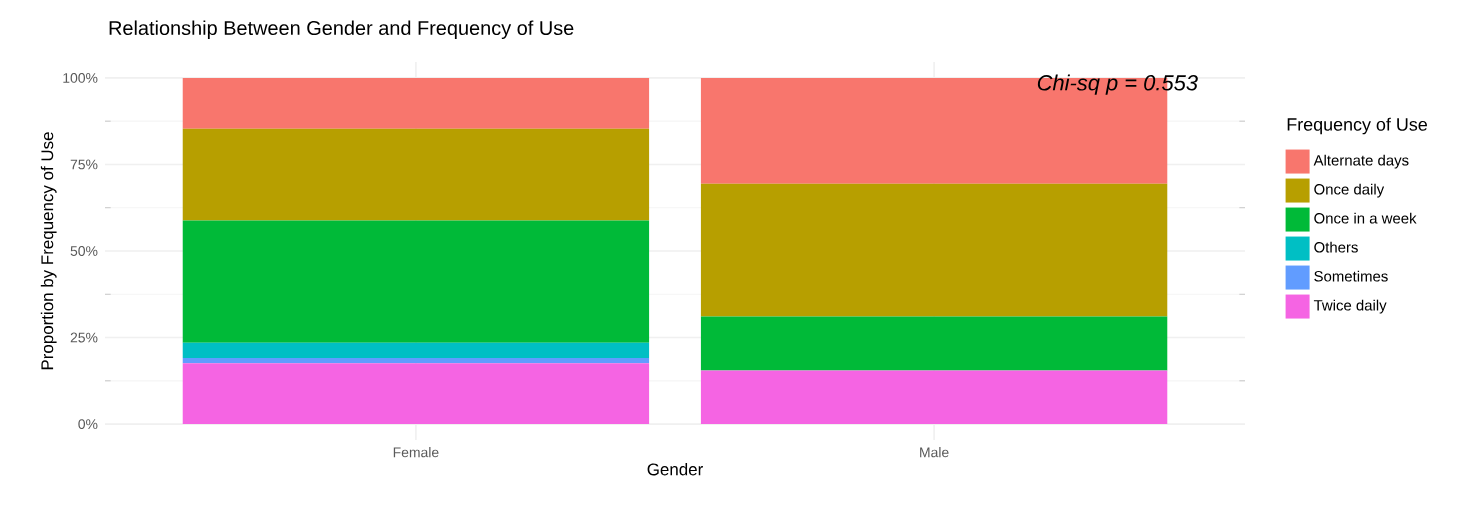  Describe the element at coordinates (675, 469) in the screenshot. I see `x-axis-title: Gender` at that location.